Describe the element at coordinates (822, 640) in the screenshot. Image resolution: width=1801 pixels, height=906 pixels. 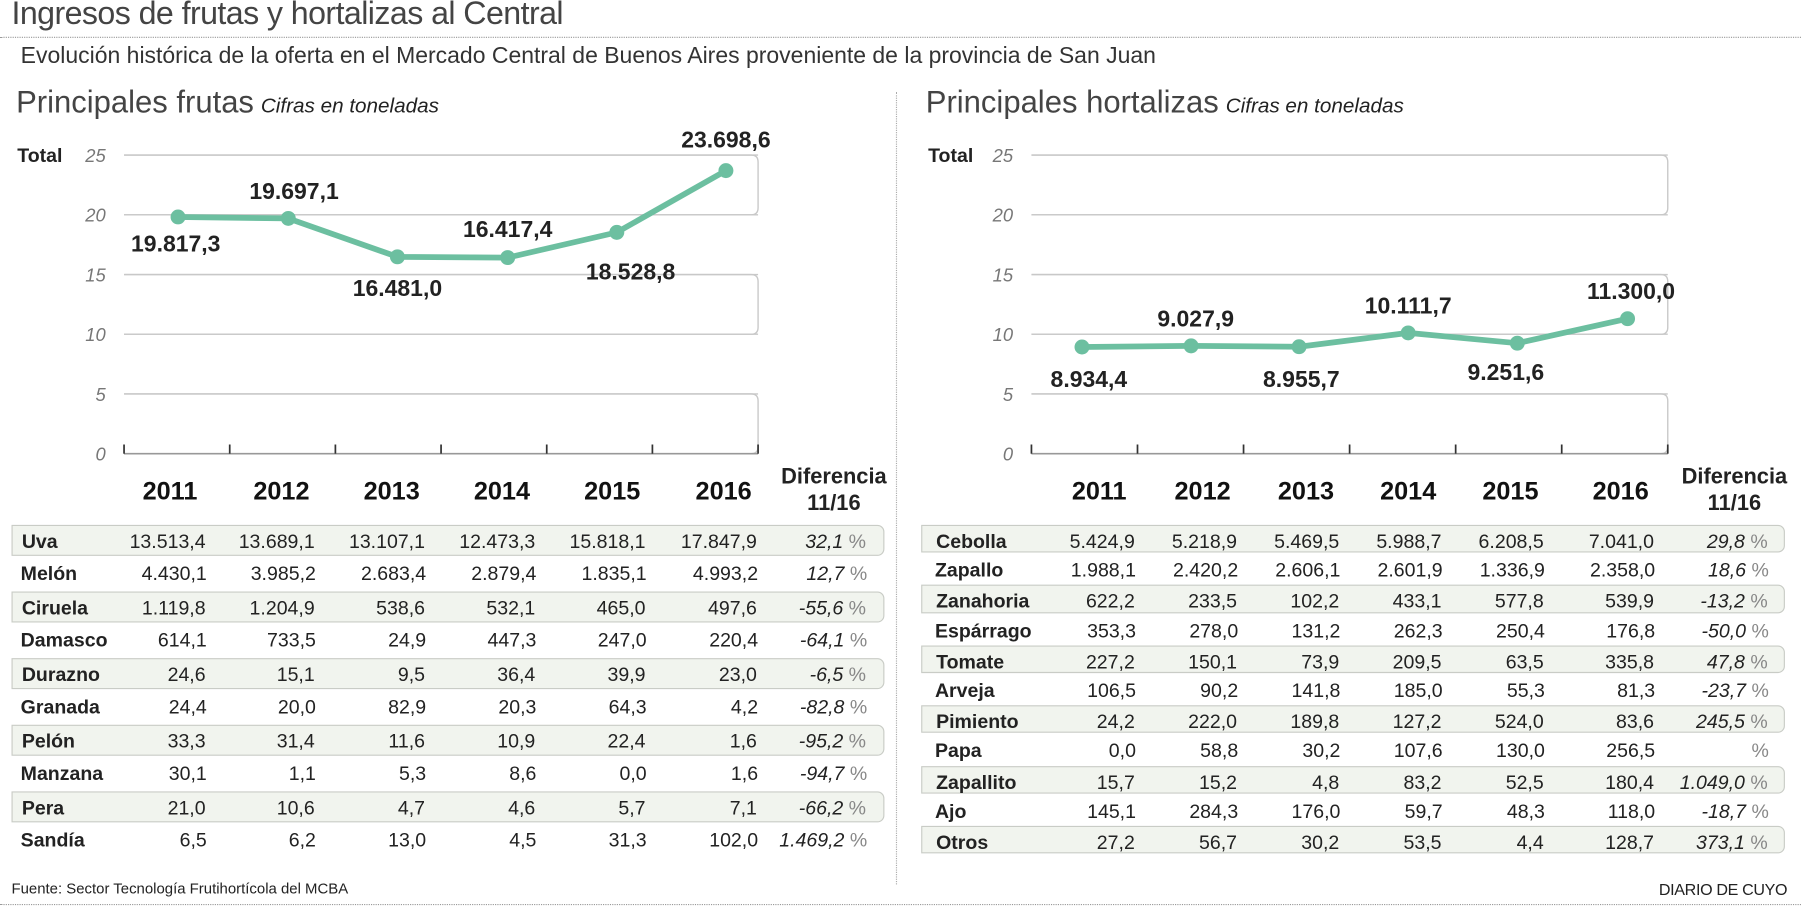
I see `diff-value: -64,1` at that location.